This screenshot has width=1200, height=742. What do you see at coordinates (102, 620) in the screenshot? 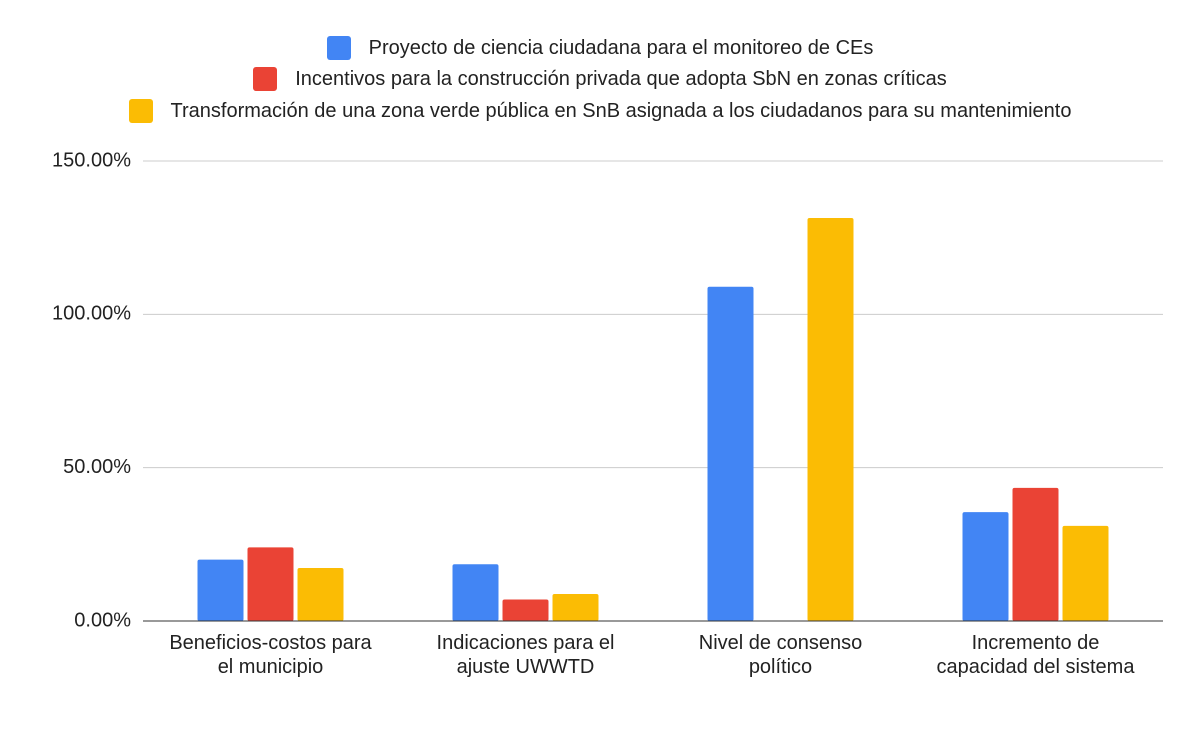
I see `y-tick-label: 0.00%` at bounding box center [102, 620].